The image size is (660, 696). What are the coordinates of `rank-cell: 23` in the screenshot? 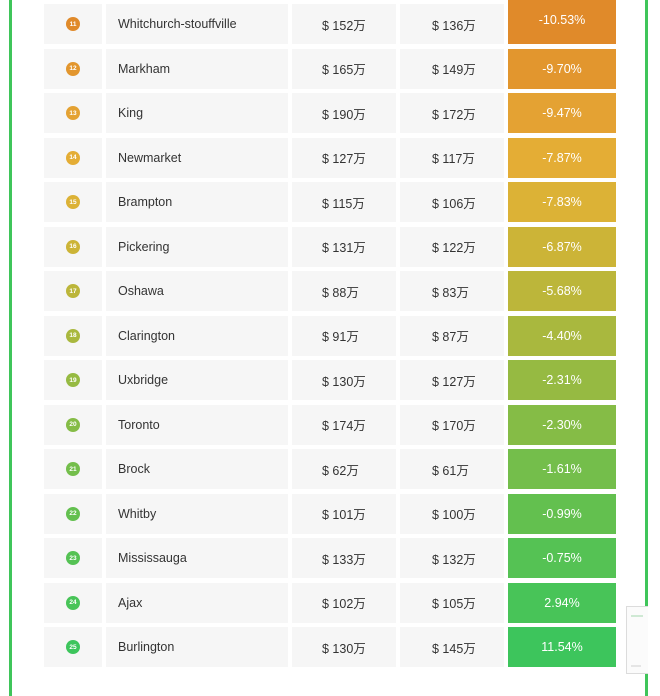 It's located at (73, 558).